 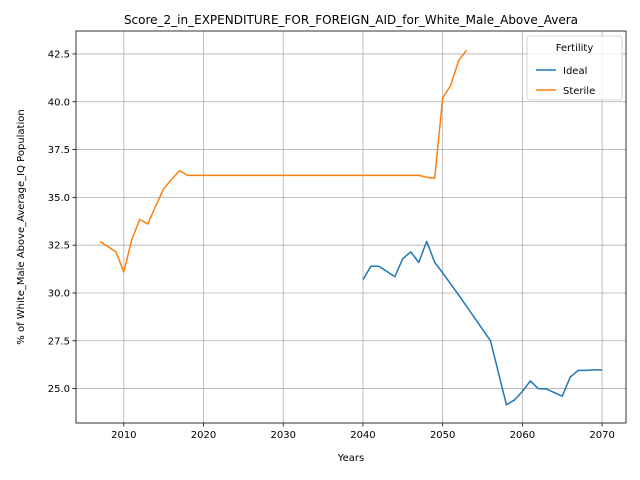 I want to click on x-tick-label: 2010, so click(x=123, y=435).